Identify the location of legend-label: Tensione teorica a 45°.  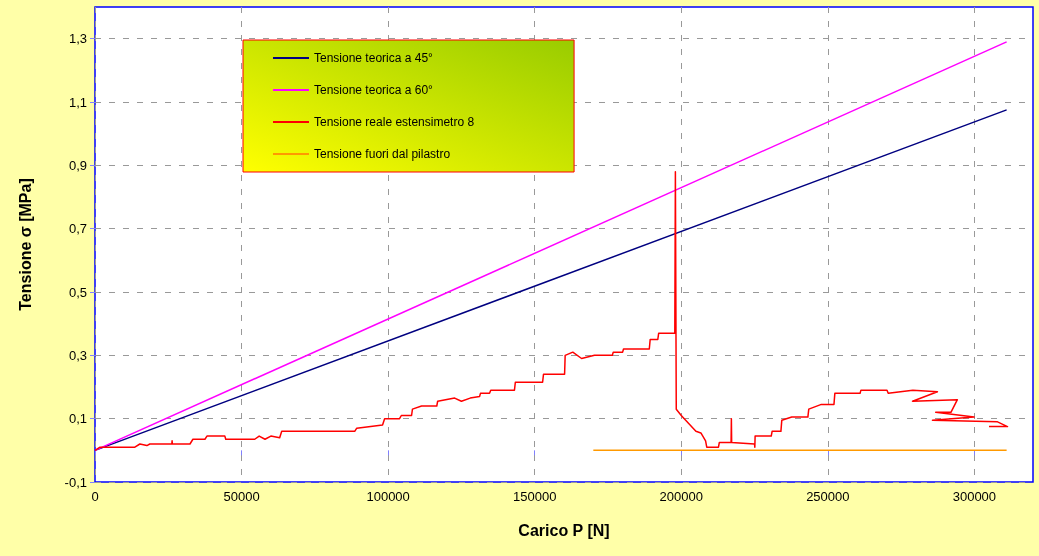
(374, 58).